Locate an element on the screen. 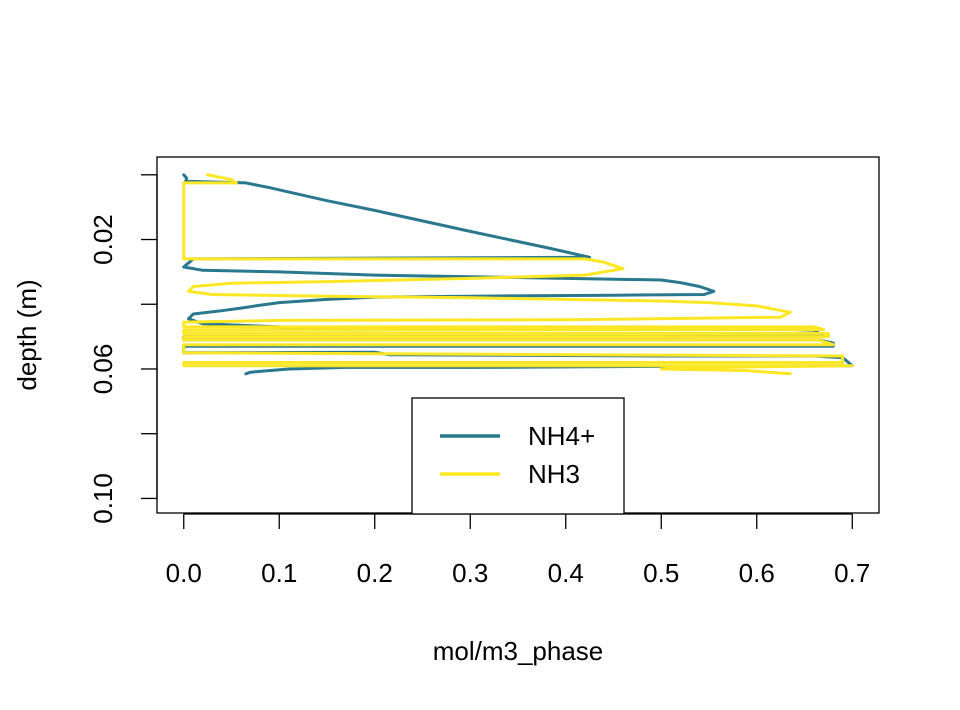 Image resolution: width=960 pixels, height=710 pixels. y-axis: 0.02 0.06 0.10 is located at coordinates (123, 349).